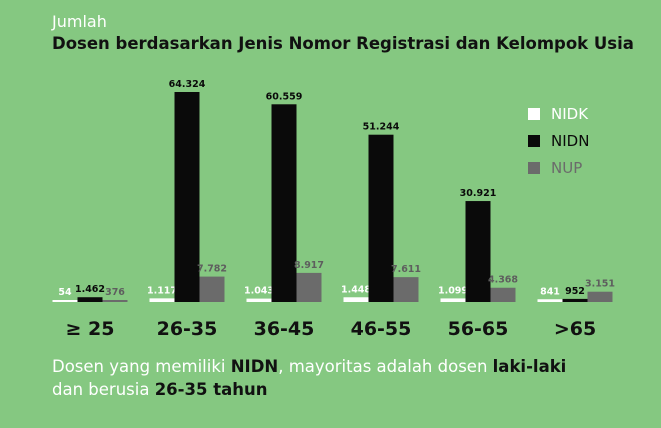  Describe the element at coordinates (534, 167) in the screenshot. I see `legend-swatch-nup` at that location.